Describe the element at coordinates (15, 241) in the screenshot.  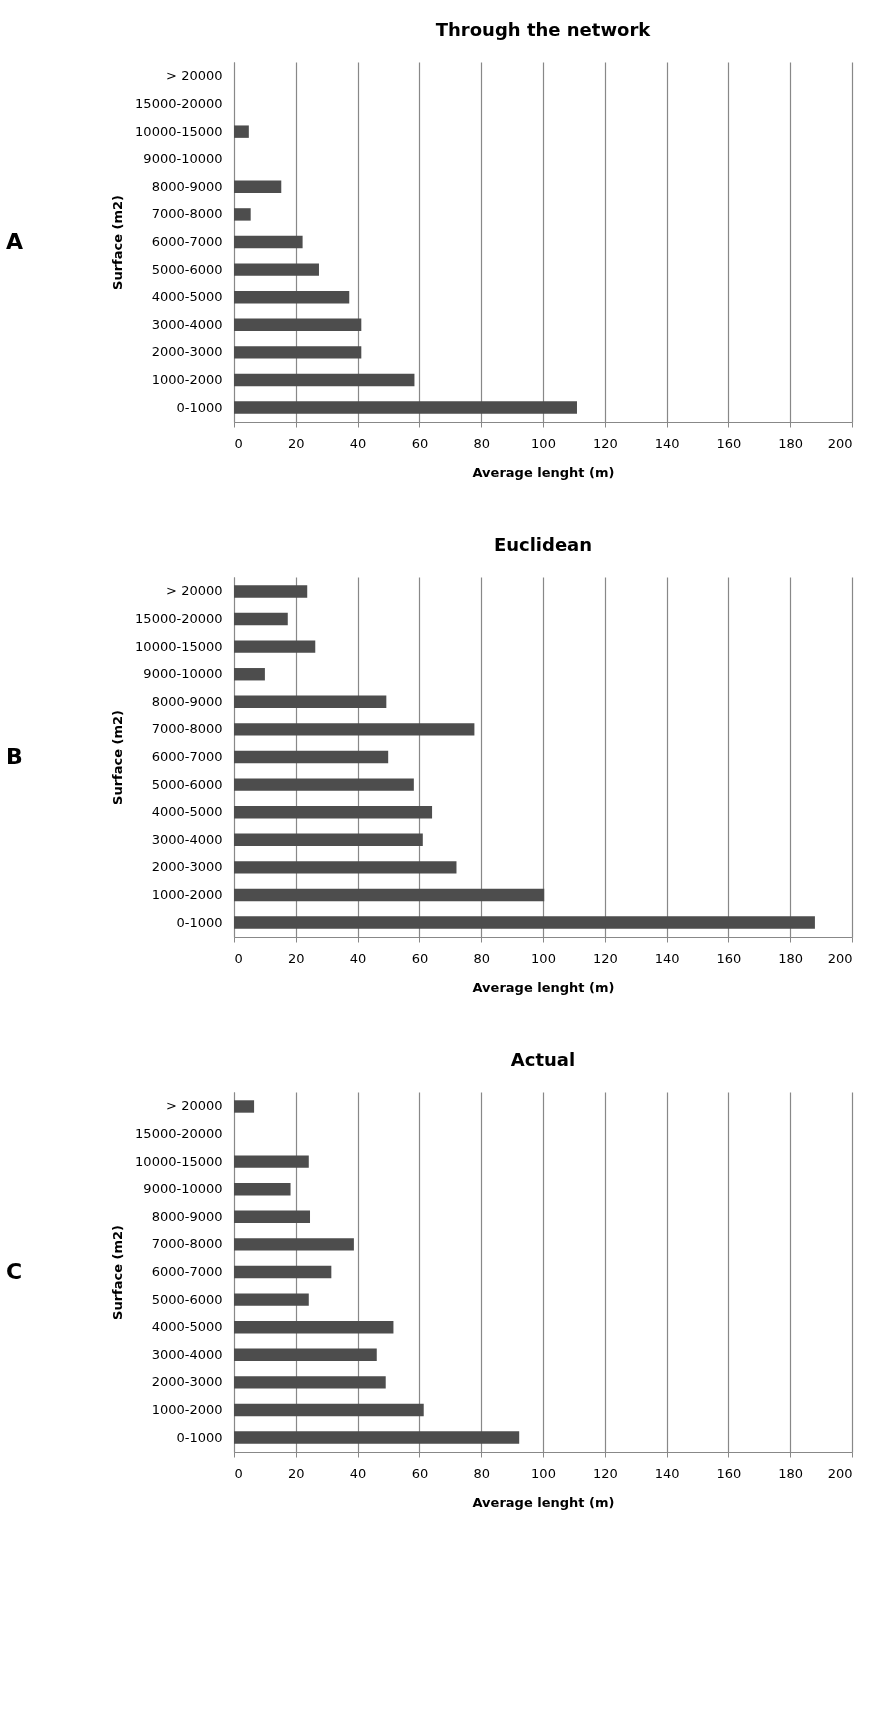
I see `text: A` at that location.